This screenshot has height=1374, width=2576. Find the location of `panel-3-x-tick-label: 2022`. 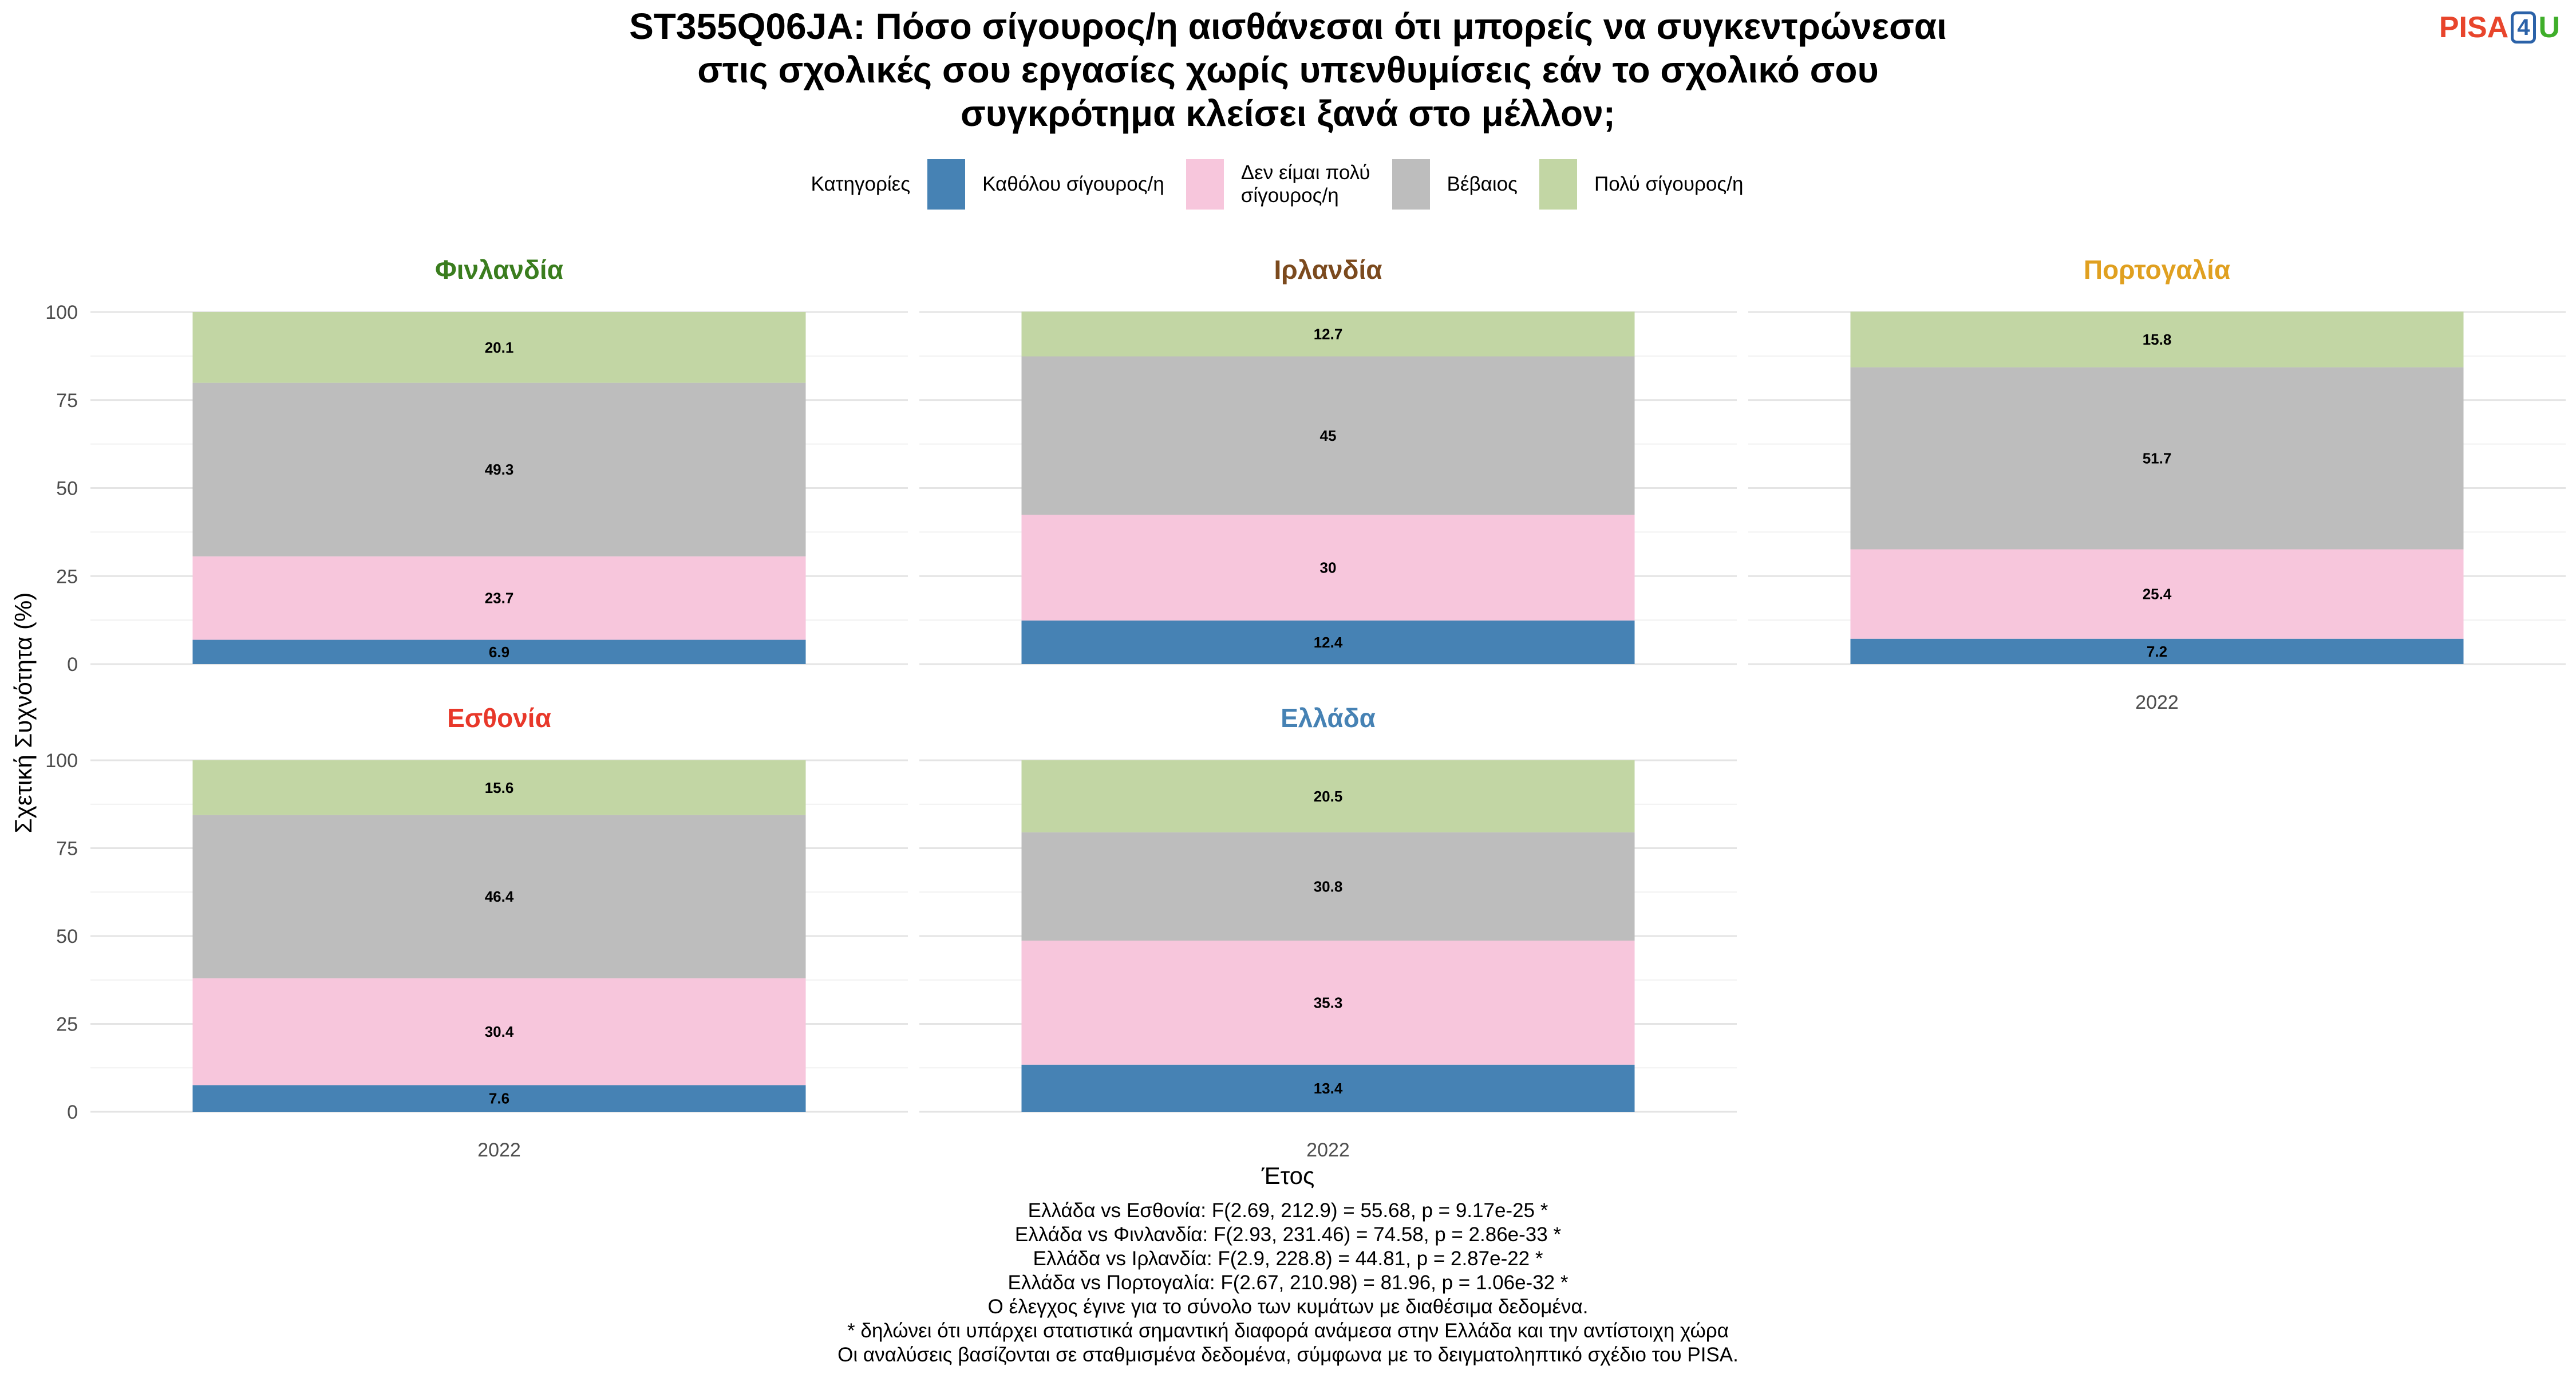

panel-3-x-tick-label: 2022 is located at coordinates (2157, 702).